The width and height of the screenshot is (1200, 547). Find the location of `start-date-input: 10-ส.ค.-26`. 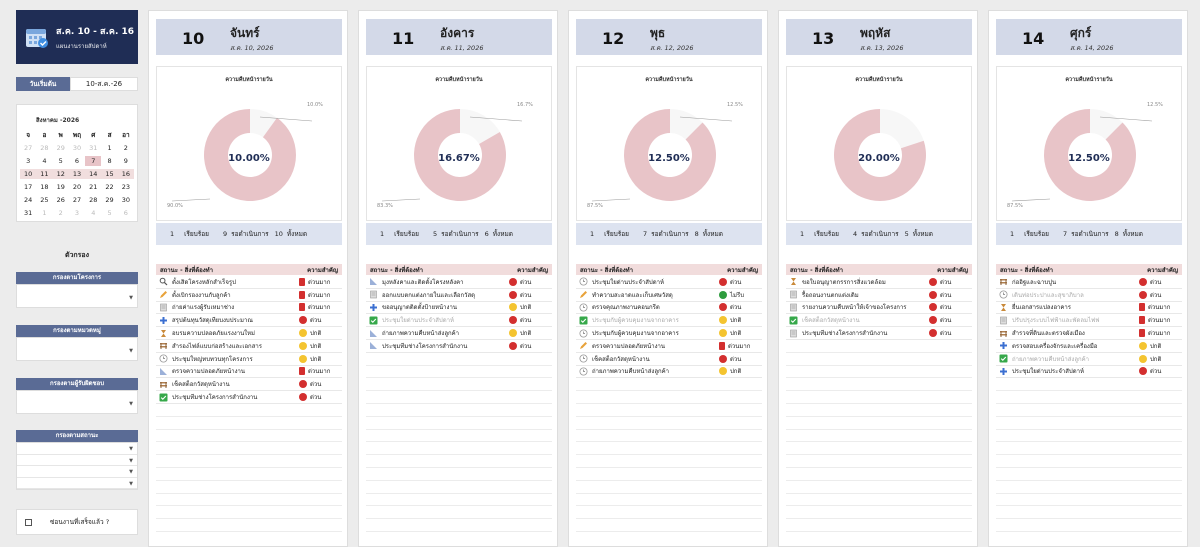

start-date-input: 10-ส.ค.-26 is located at coordinates (104, 84).